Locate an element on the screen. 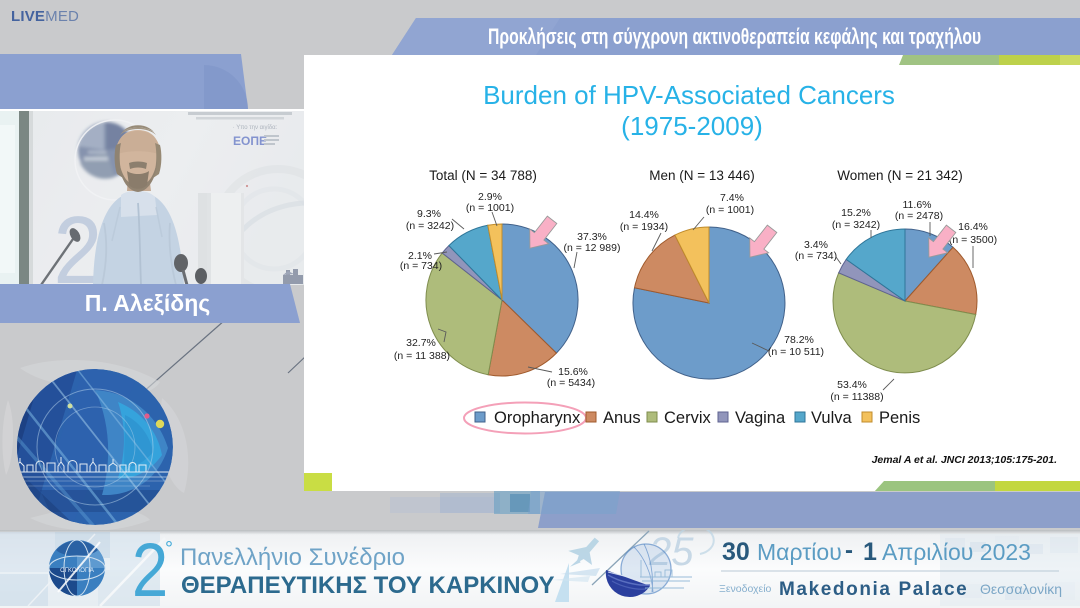 The image size is (1080, 608). svg-text: 15.6% is located at coordinates (573, 372).